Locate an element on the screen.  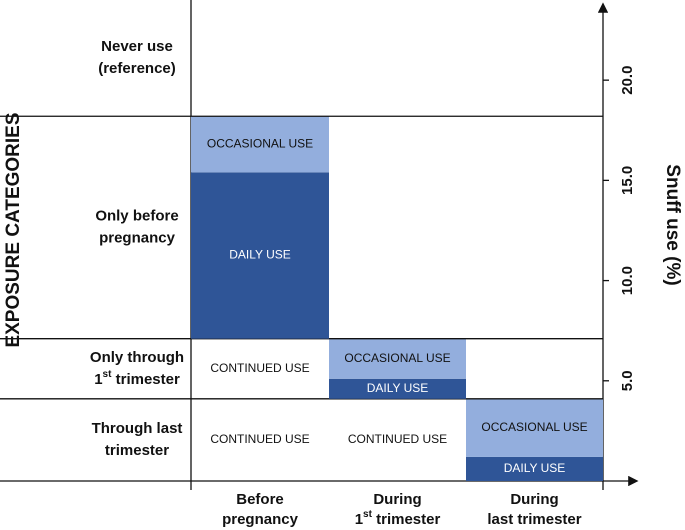
row-label: Only before pregnancy is located at coordinates (136, 226).